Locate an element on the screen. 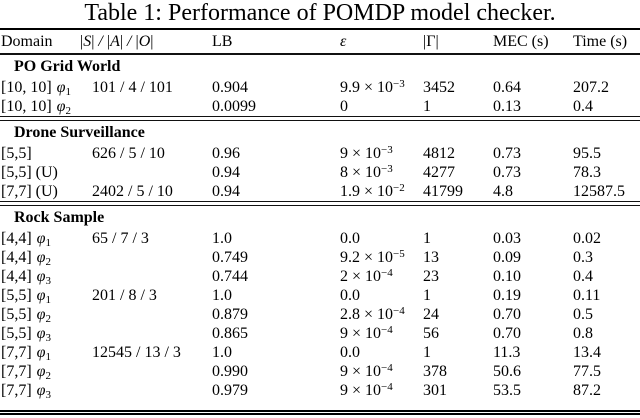 This screenshot has height=418, width=640. slash-glyph: / is located at coordinates (129, 41).